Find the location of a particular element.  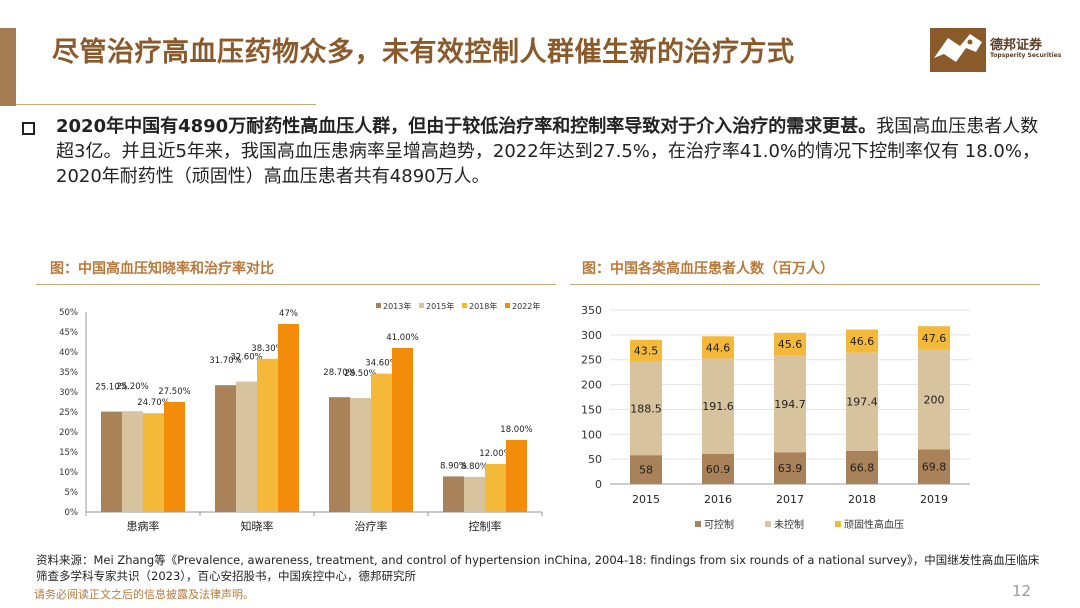

y-tick-label: 250 is located at coordinates (591, 360).